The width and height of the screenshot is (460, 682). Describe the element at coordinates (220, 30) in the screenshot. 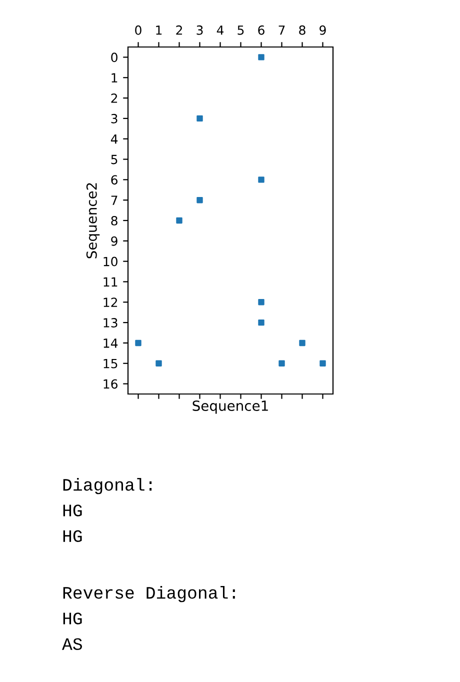

I see `x-tick-label: 4` at that location.